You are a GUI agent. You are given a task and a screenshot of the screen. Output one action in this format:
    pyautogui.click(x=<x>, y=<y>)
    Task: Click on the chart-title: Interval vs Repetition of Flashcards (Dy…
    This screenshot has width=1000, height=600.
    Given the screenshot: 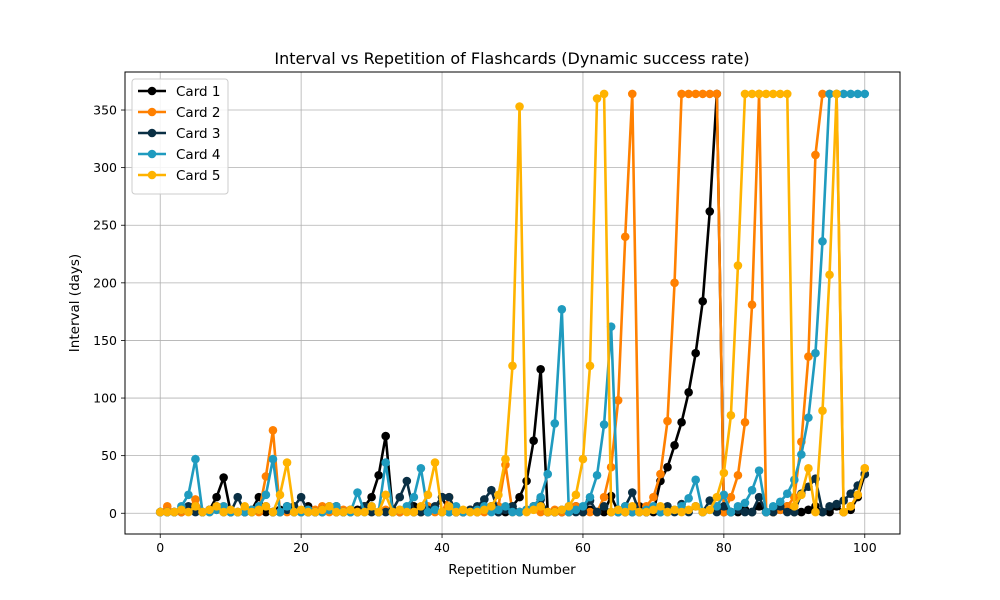 What is the action you would take?
    pyautogui.click(x=511, y=58)
    